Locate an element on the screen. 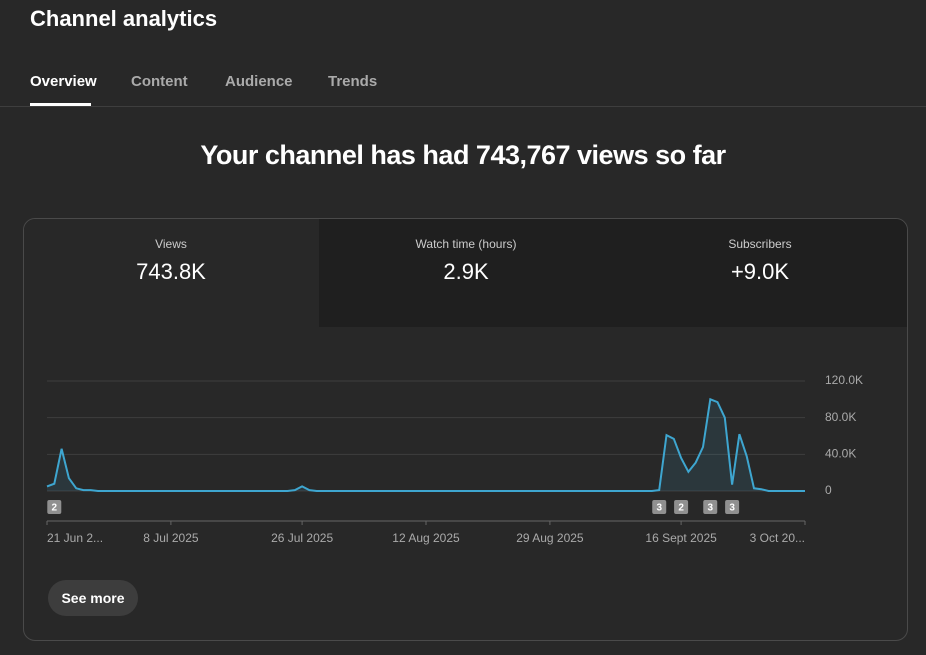  metric-label: Subscribers is located at coordinates (760, 244).